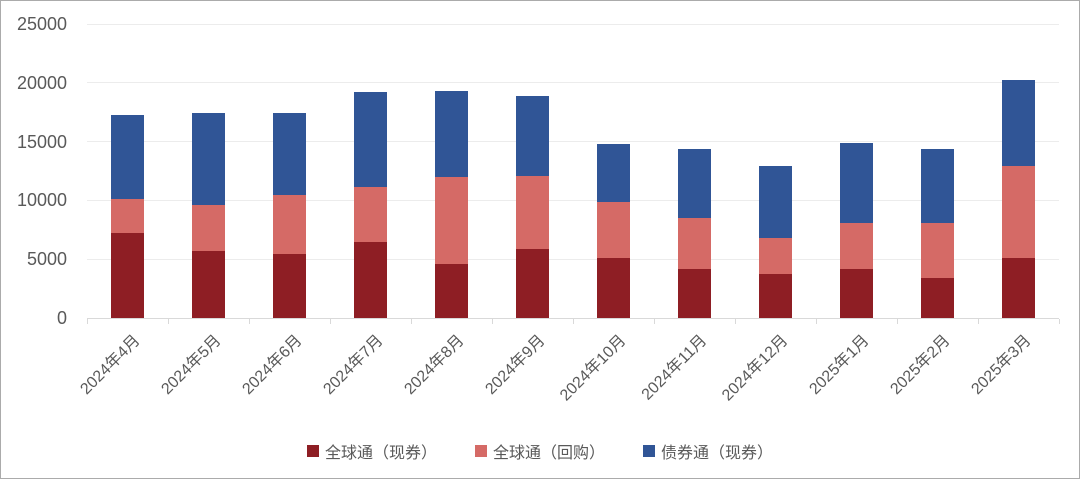 The width and height of the screenshot is (1080, 479). I want to click on chart-legend: 全球通（现券） 全球通（回购） 债券通（现券）, so click(540, 451).